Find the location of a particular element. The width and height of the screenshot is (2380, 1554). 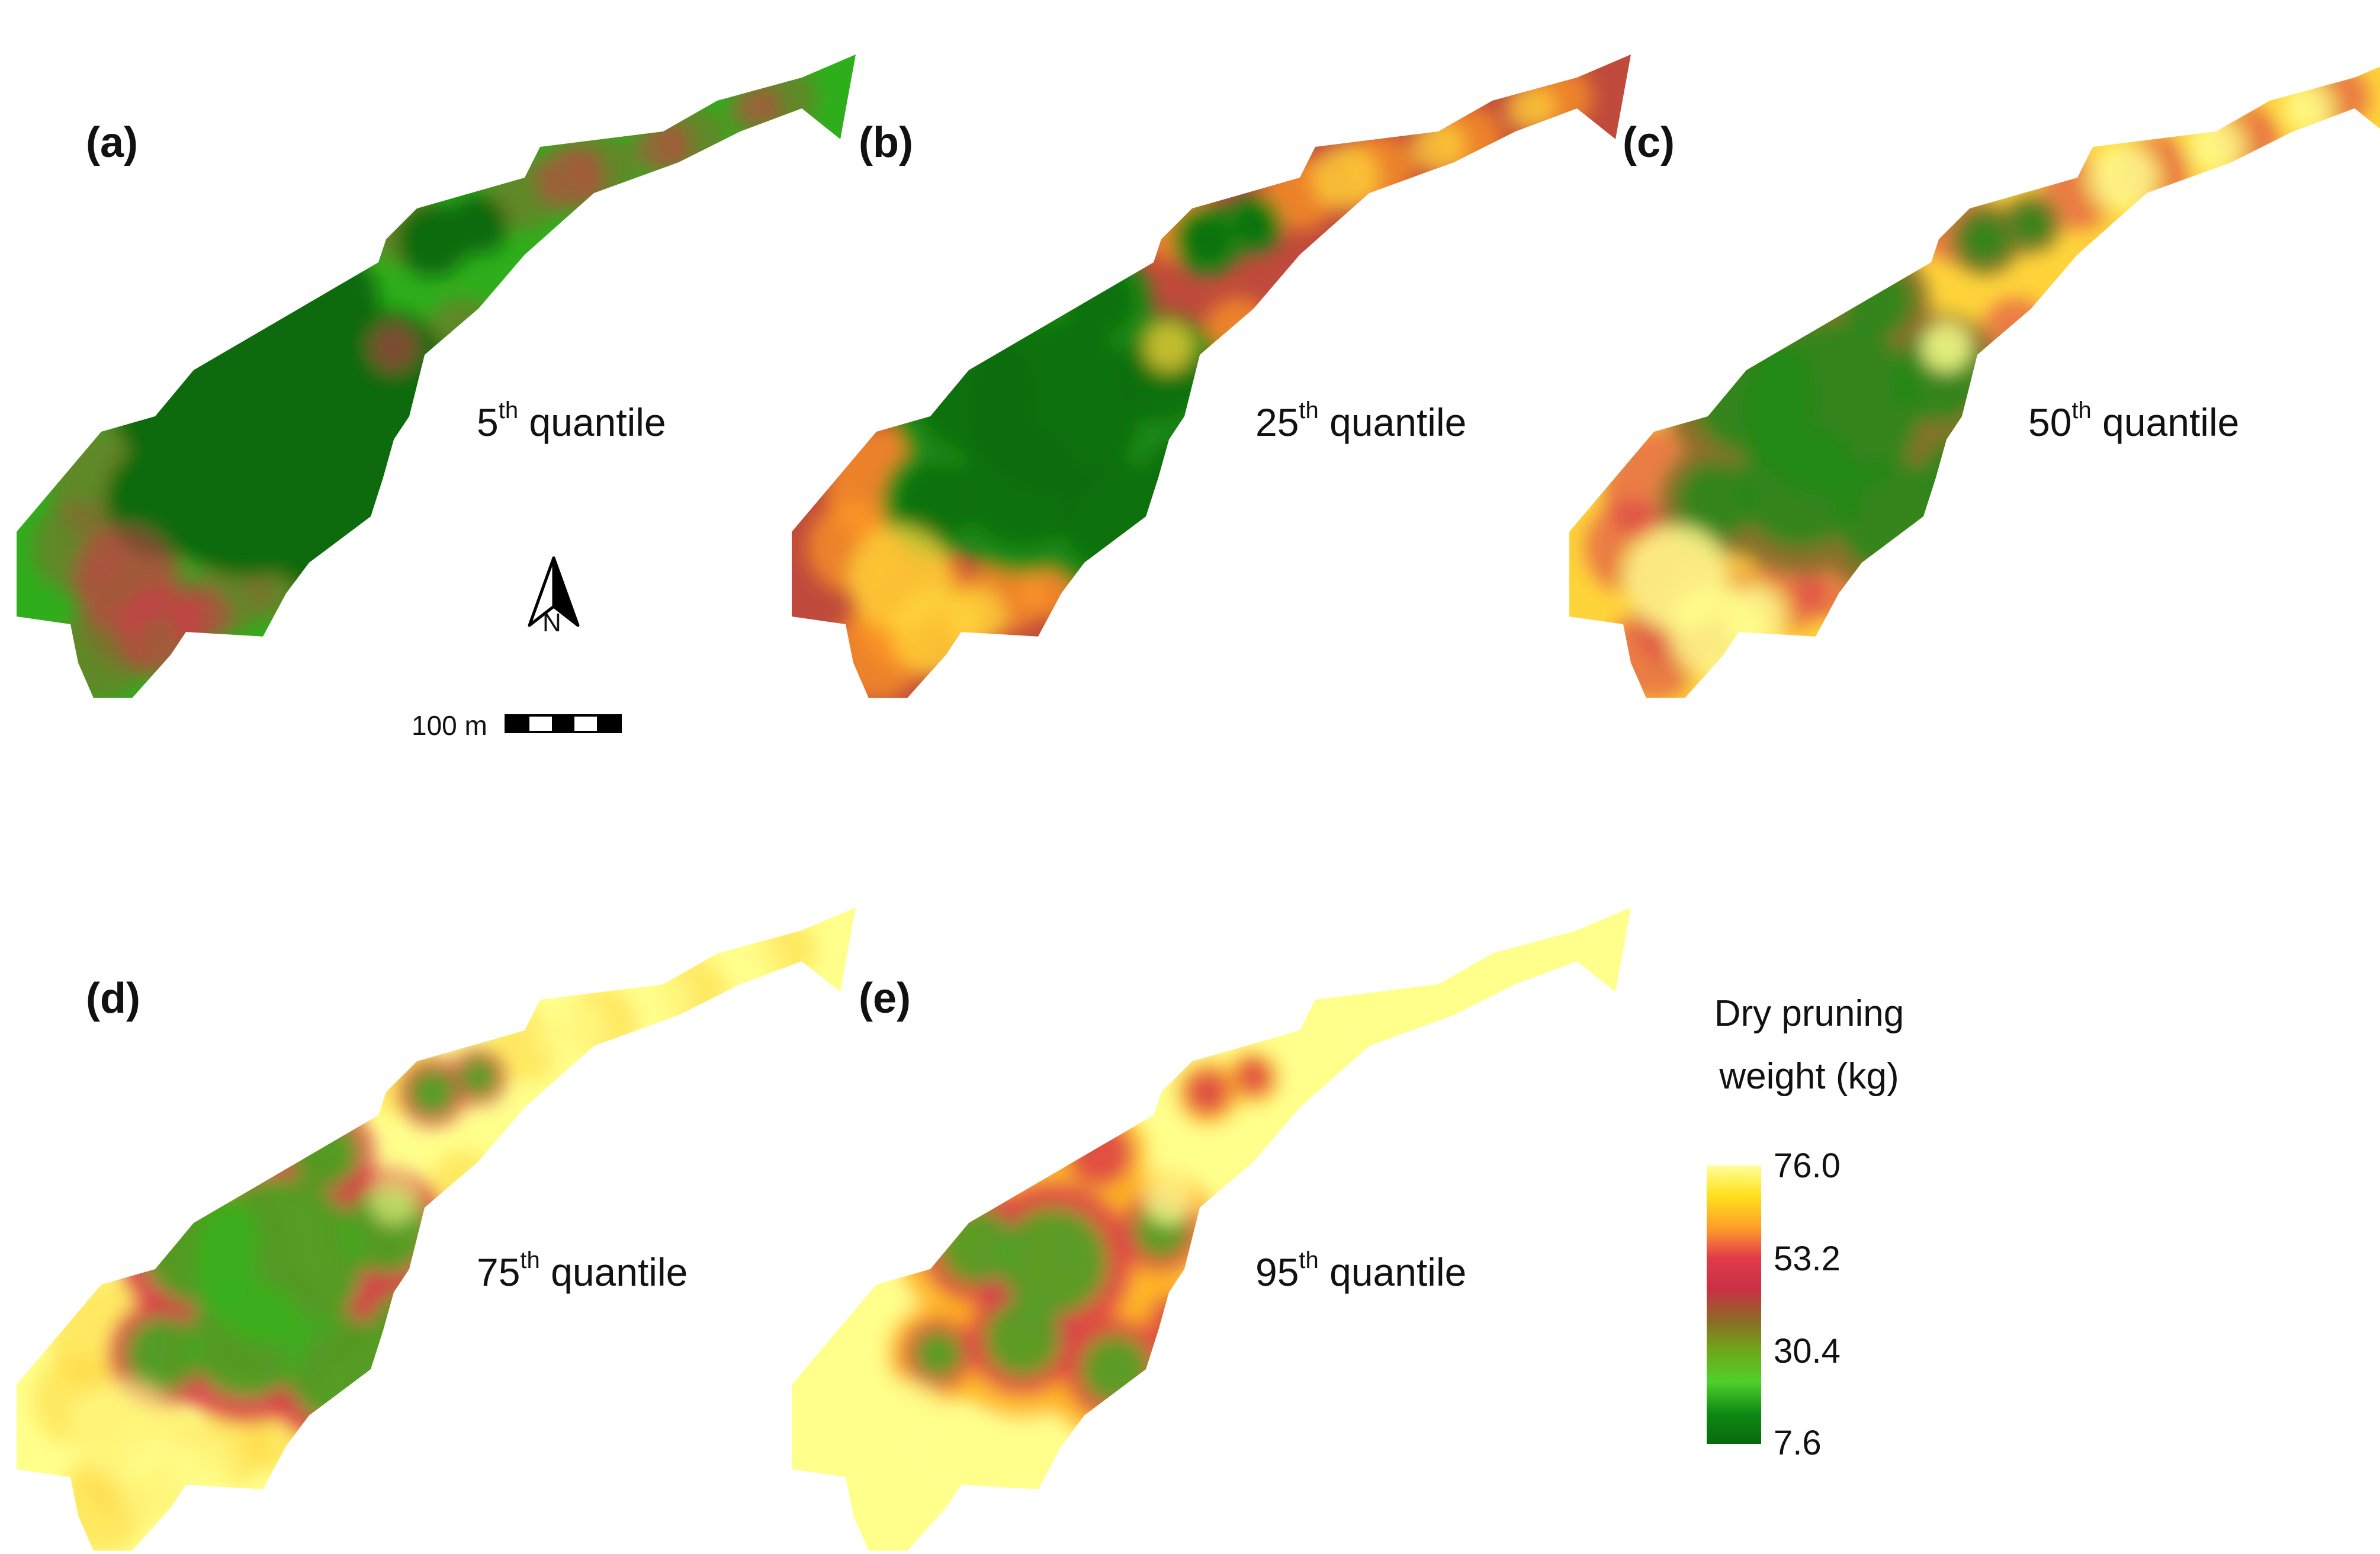

quantile-caption: 95th quantile is located at coordinates (1361, 1271).